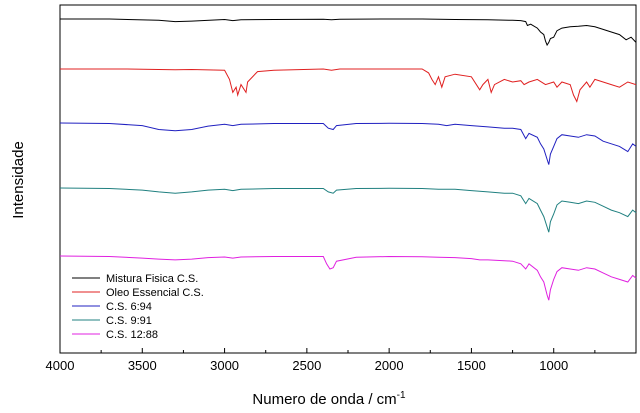  I want to click on x-axis-ticks: 4000 3500 3000 2500 2000 1500 1000, so click(321, 360).